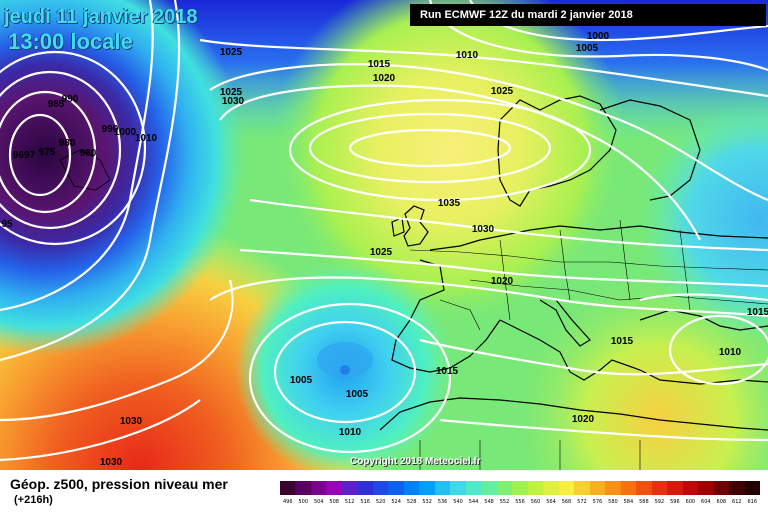  Describe the element at coordinates (334, 502) in the screenshot. I see `scale-label: 508` at that location.